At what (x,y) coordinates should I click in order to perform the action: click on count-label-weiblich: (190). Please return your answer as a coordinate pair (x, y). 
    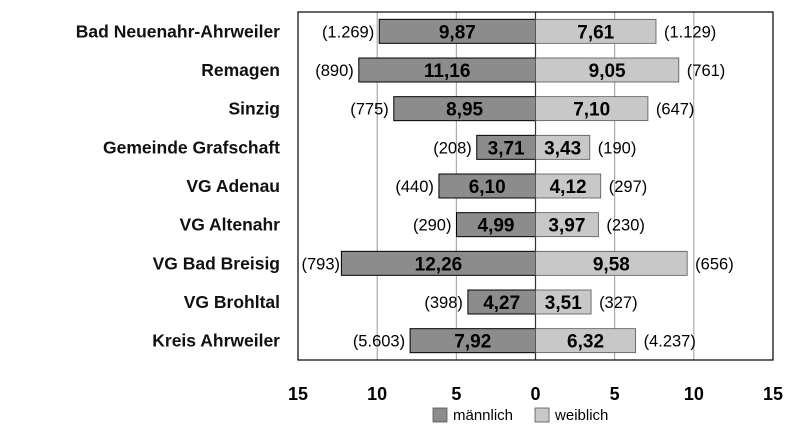
    Looking at the image, I should click on (617, 148).